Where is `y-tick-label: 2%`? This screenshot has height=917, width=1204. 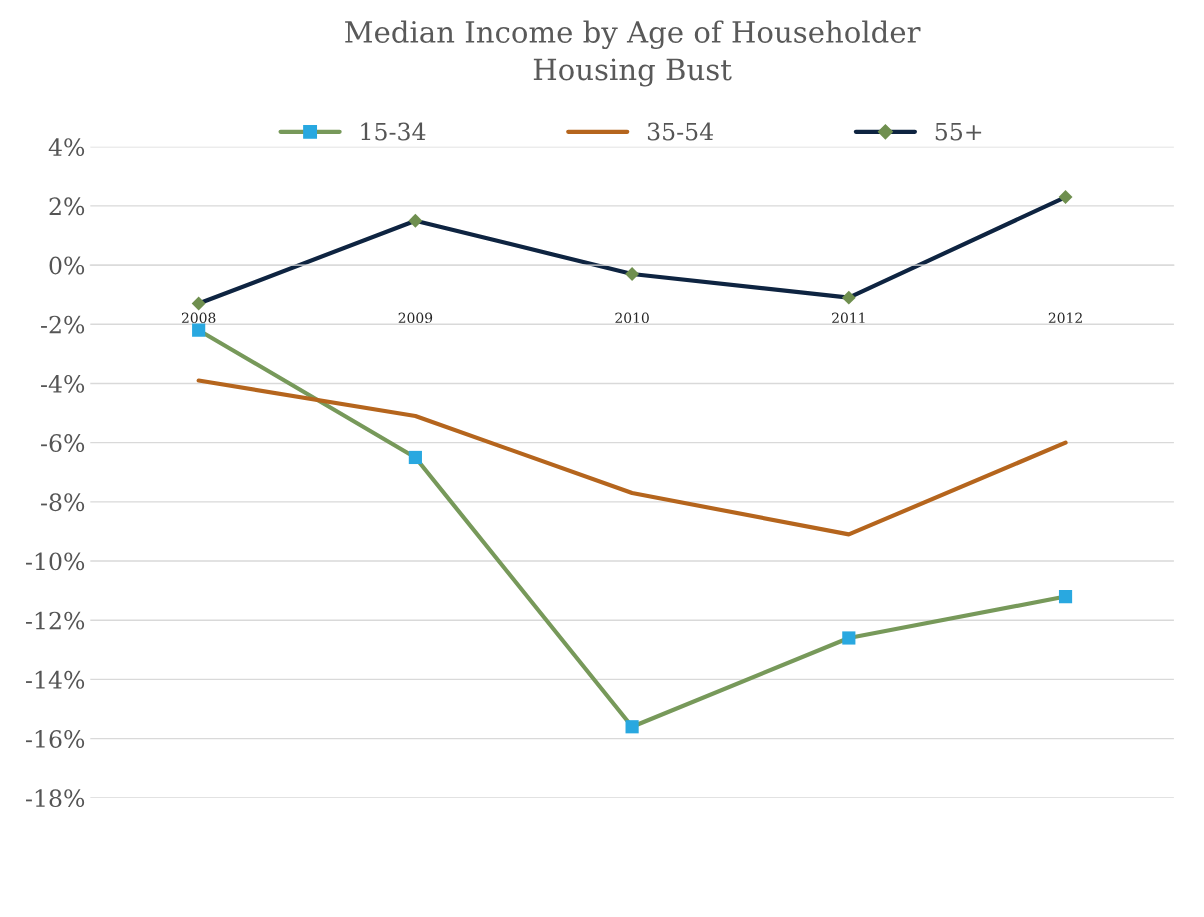
y-tick-label: 2% is located at coordinates (67, 206).